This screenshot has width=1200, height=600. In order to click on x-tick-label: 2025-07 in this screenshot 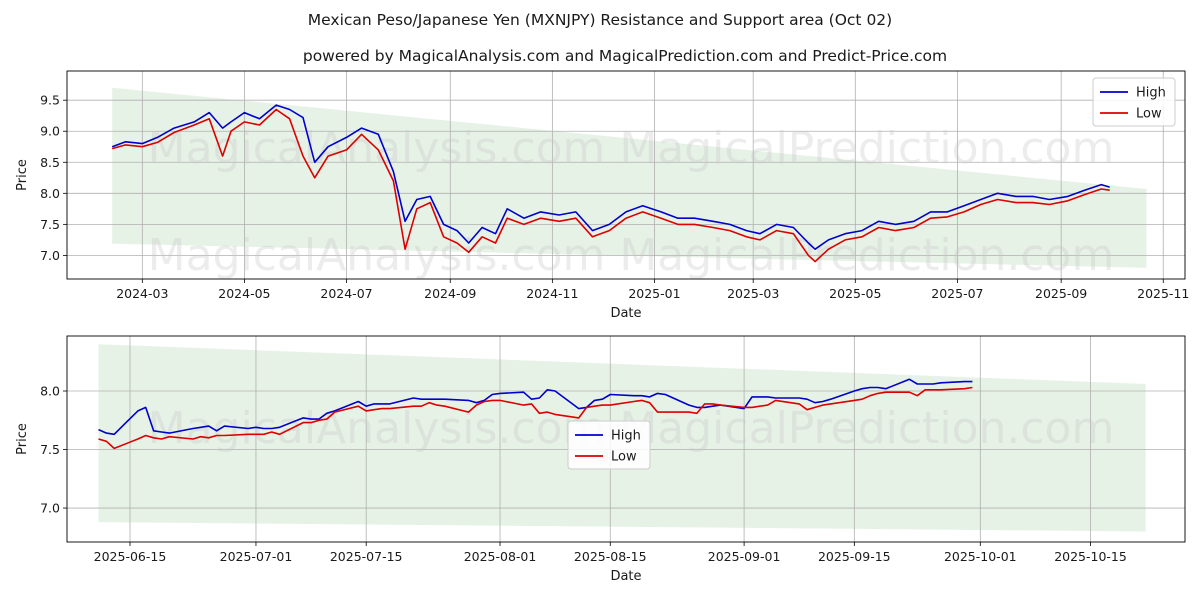, I will do `click(957, 293)`.